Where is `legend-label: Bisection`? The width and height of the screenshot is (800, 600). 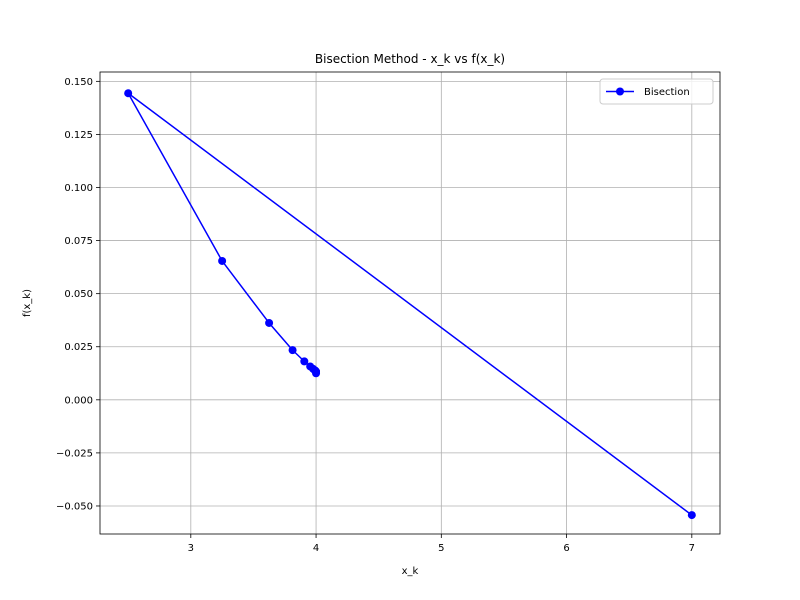 legend-label: Bisection is located at coordinates (667, 92).